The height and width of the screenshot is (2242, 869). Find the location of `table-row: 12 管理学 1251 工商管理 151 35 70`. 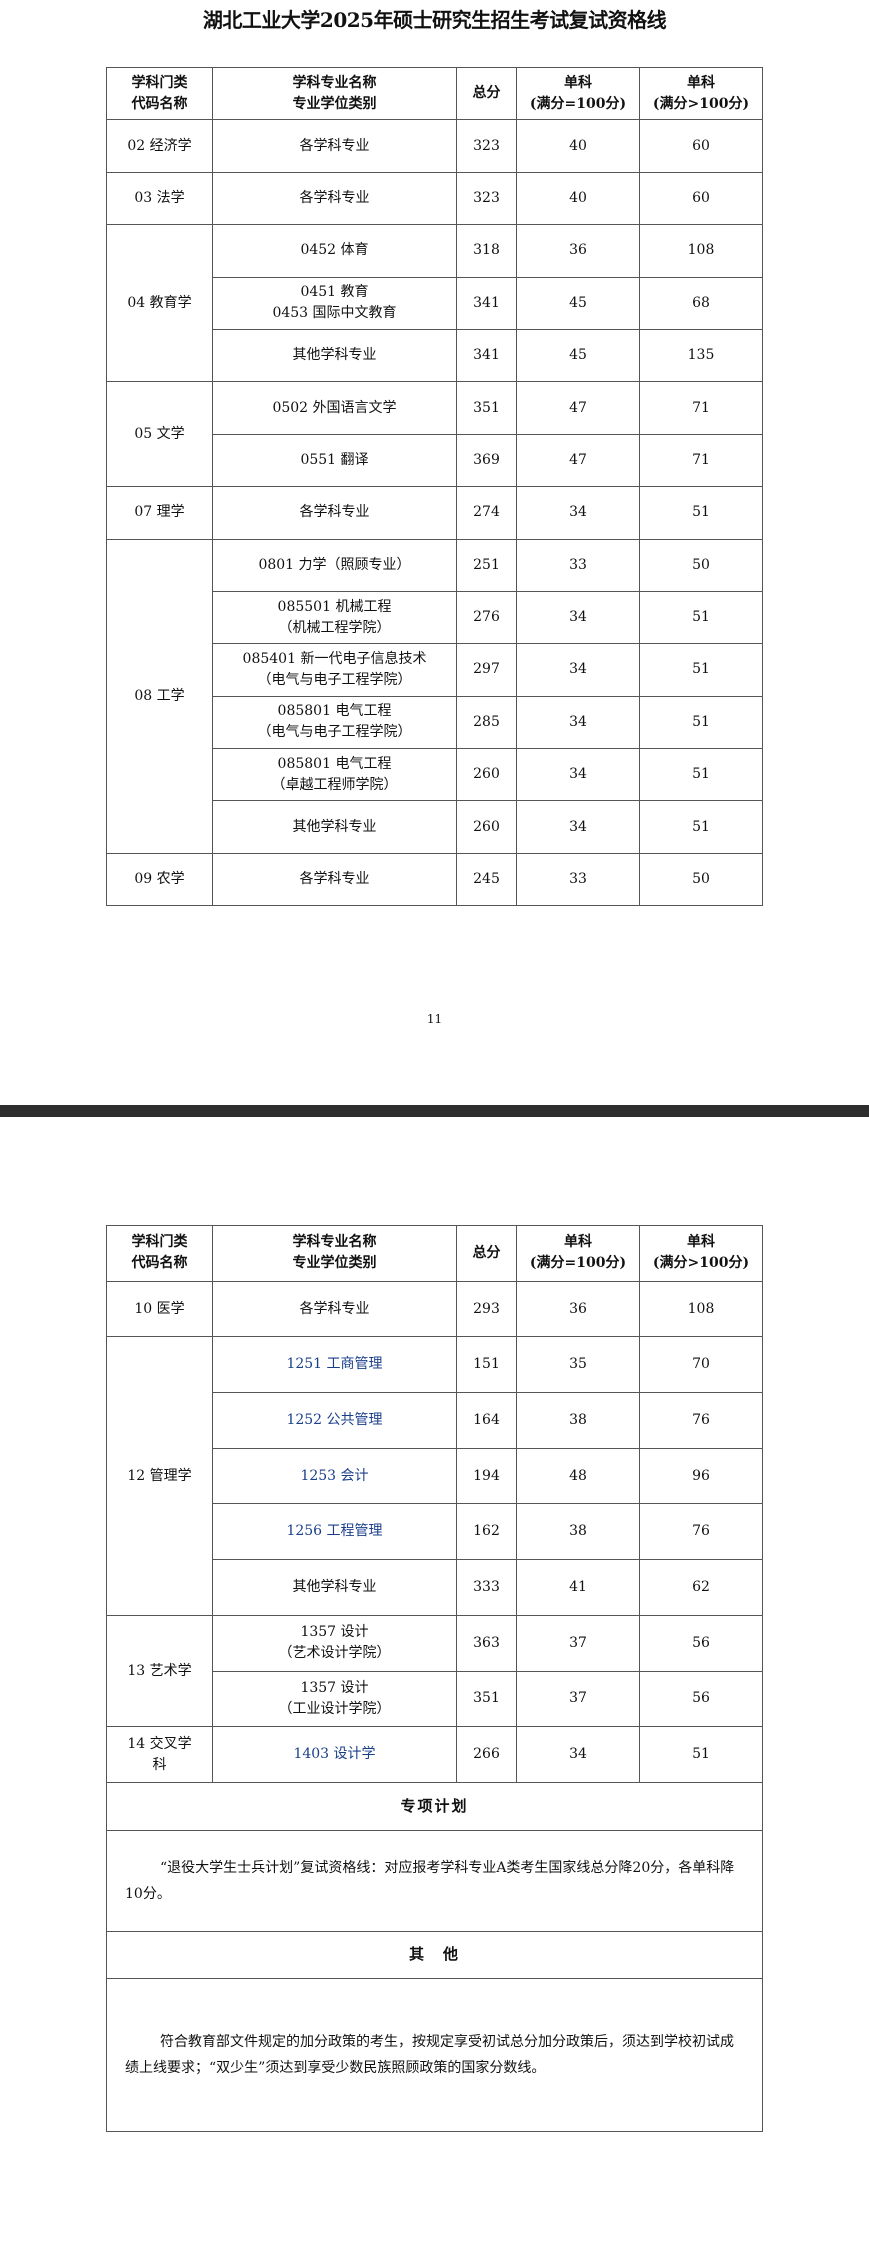

table-row: 12 管理学 1251 工商管理 151 35 70 is located at coordinates (434, 1476).